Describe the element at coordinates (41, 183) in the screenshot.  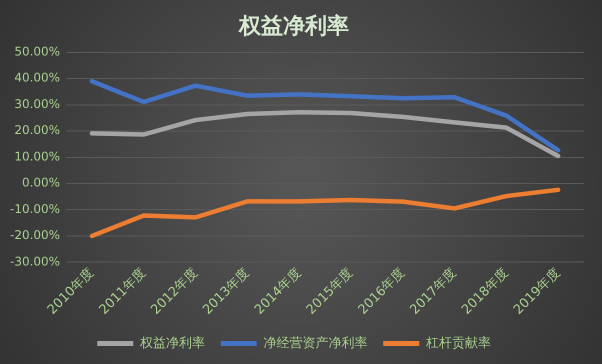
I see `y-tick-label: 0.00%` at that location.